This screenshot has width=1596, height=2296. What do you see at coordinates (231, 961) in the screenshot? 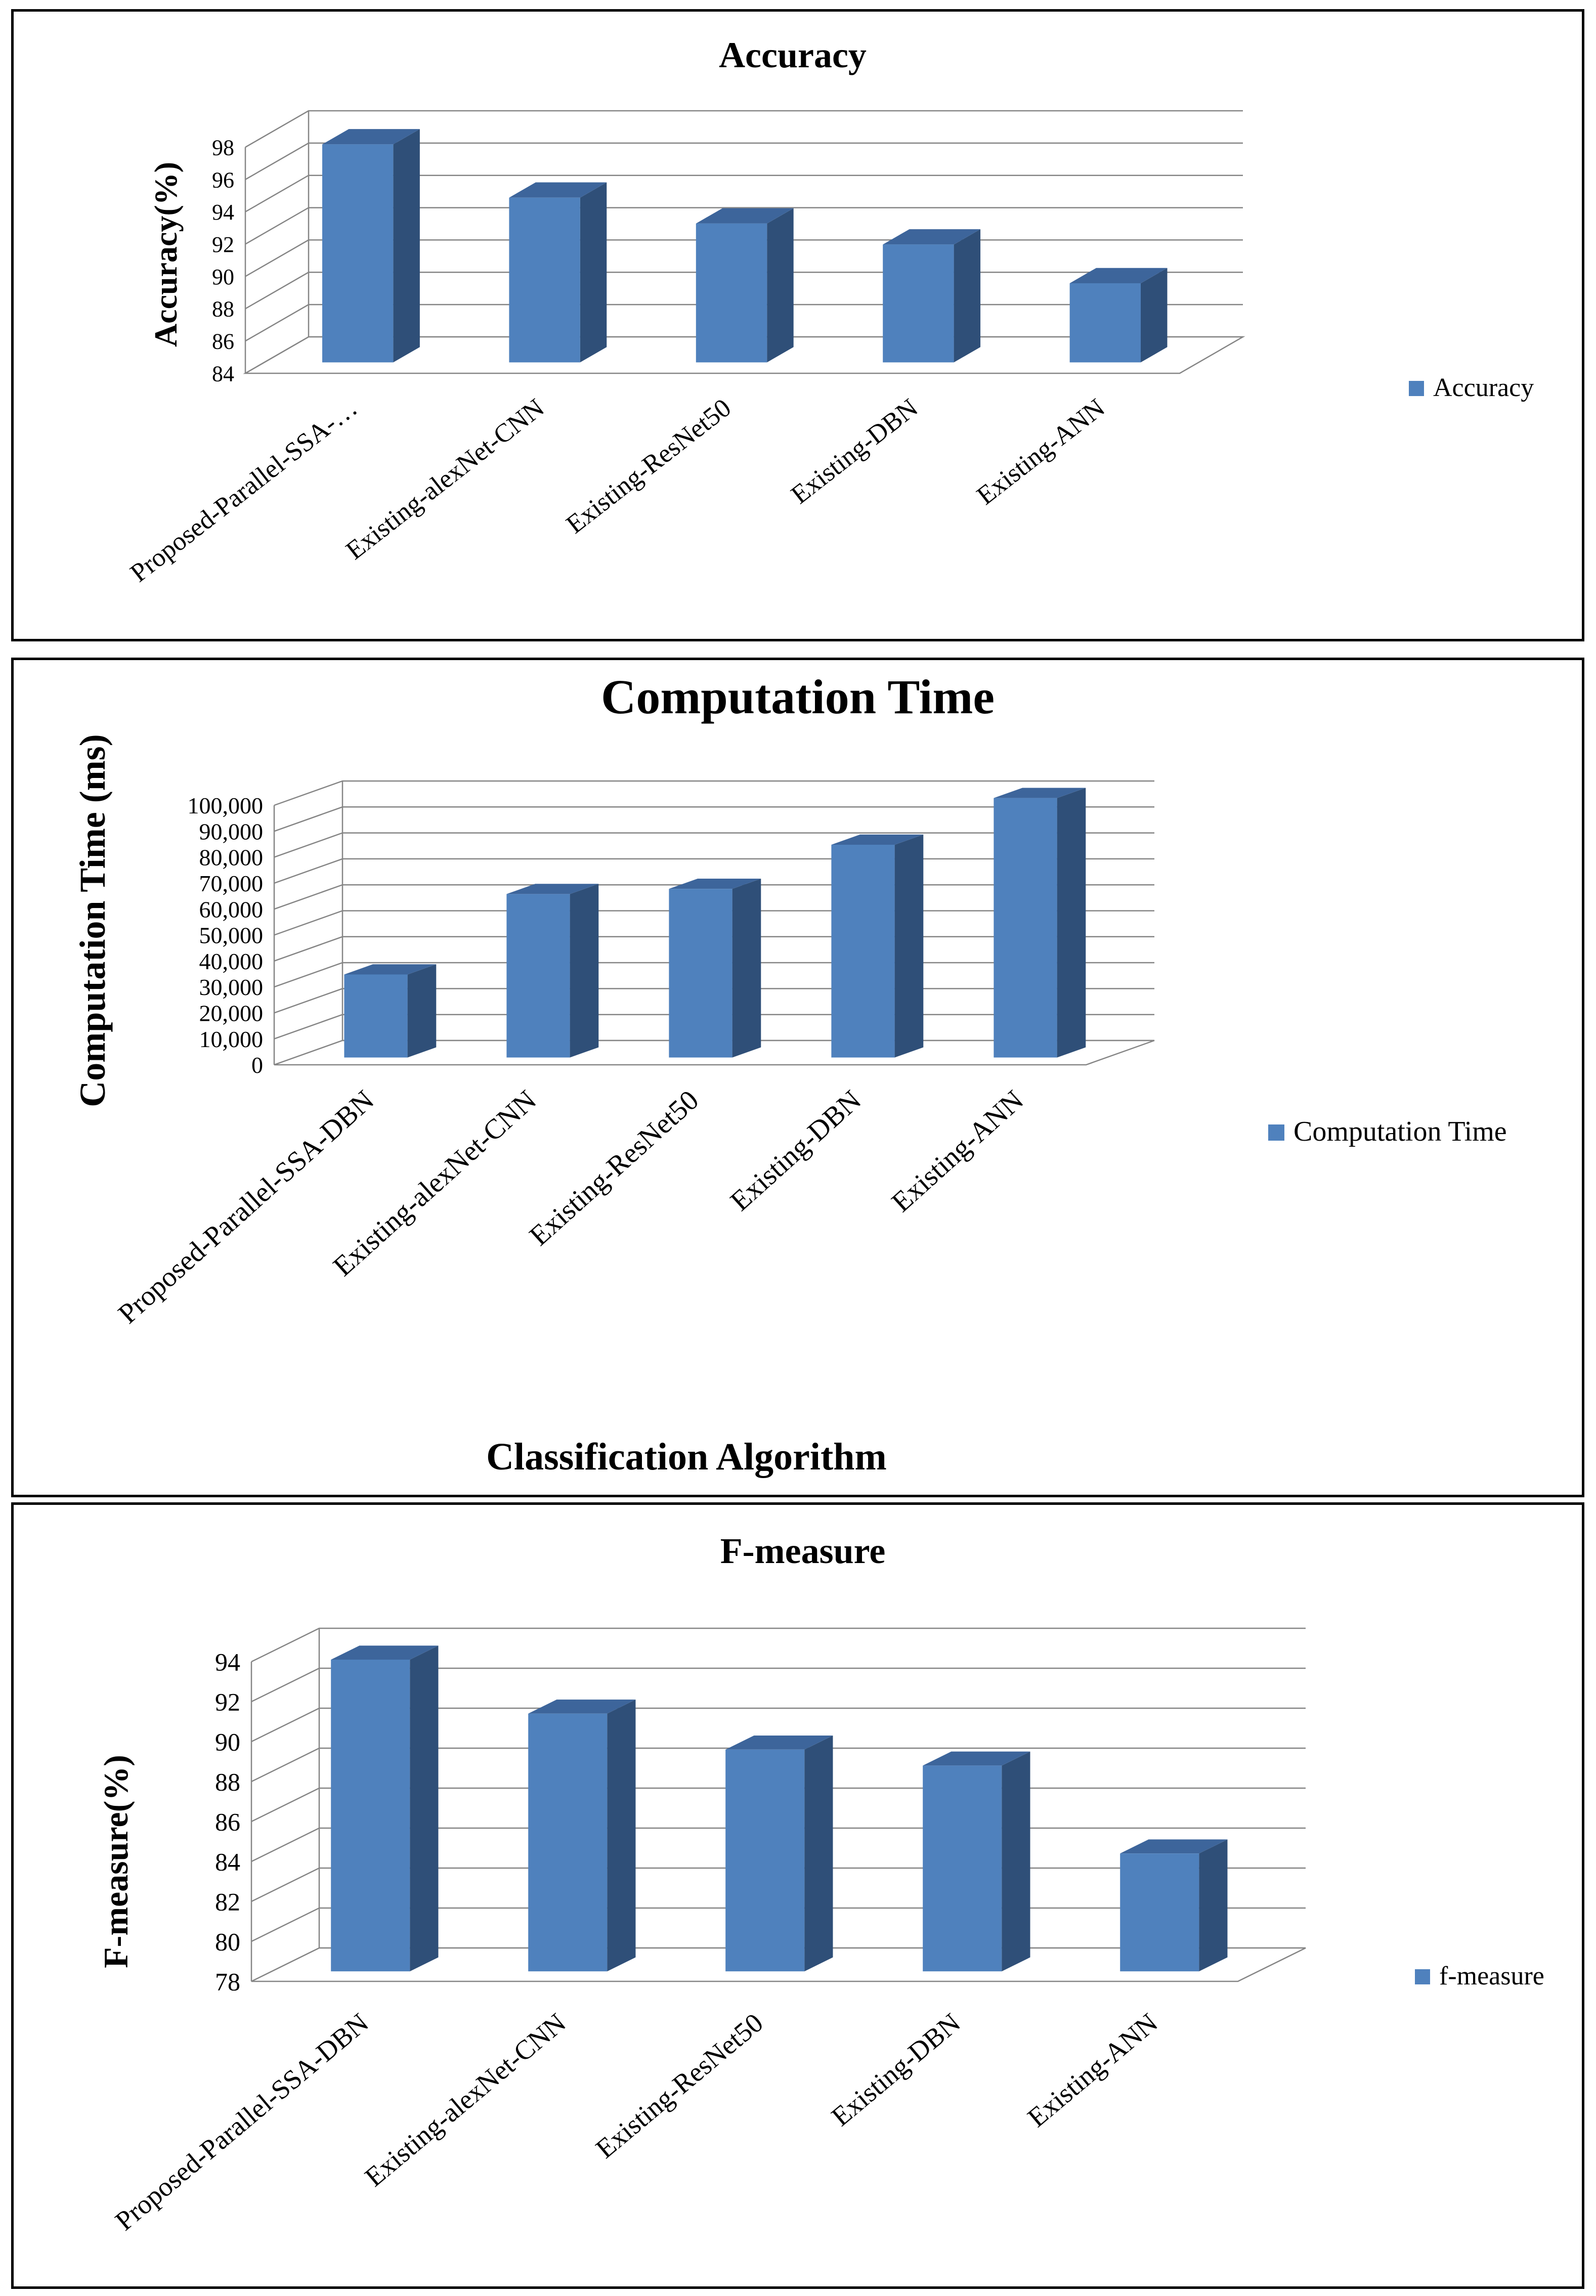
I see `y-tick-label: 40,000` at bounding box center [231, 961].